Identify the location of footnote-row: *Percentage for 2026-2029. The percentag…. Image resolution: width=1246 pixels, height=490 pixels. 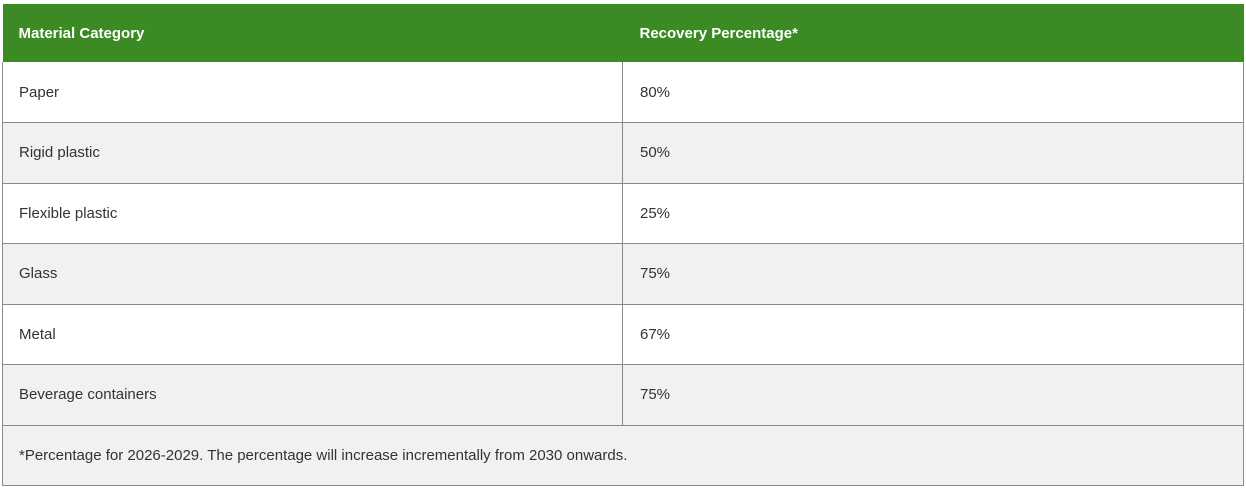
(623, 455).